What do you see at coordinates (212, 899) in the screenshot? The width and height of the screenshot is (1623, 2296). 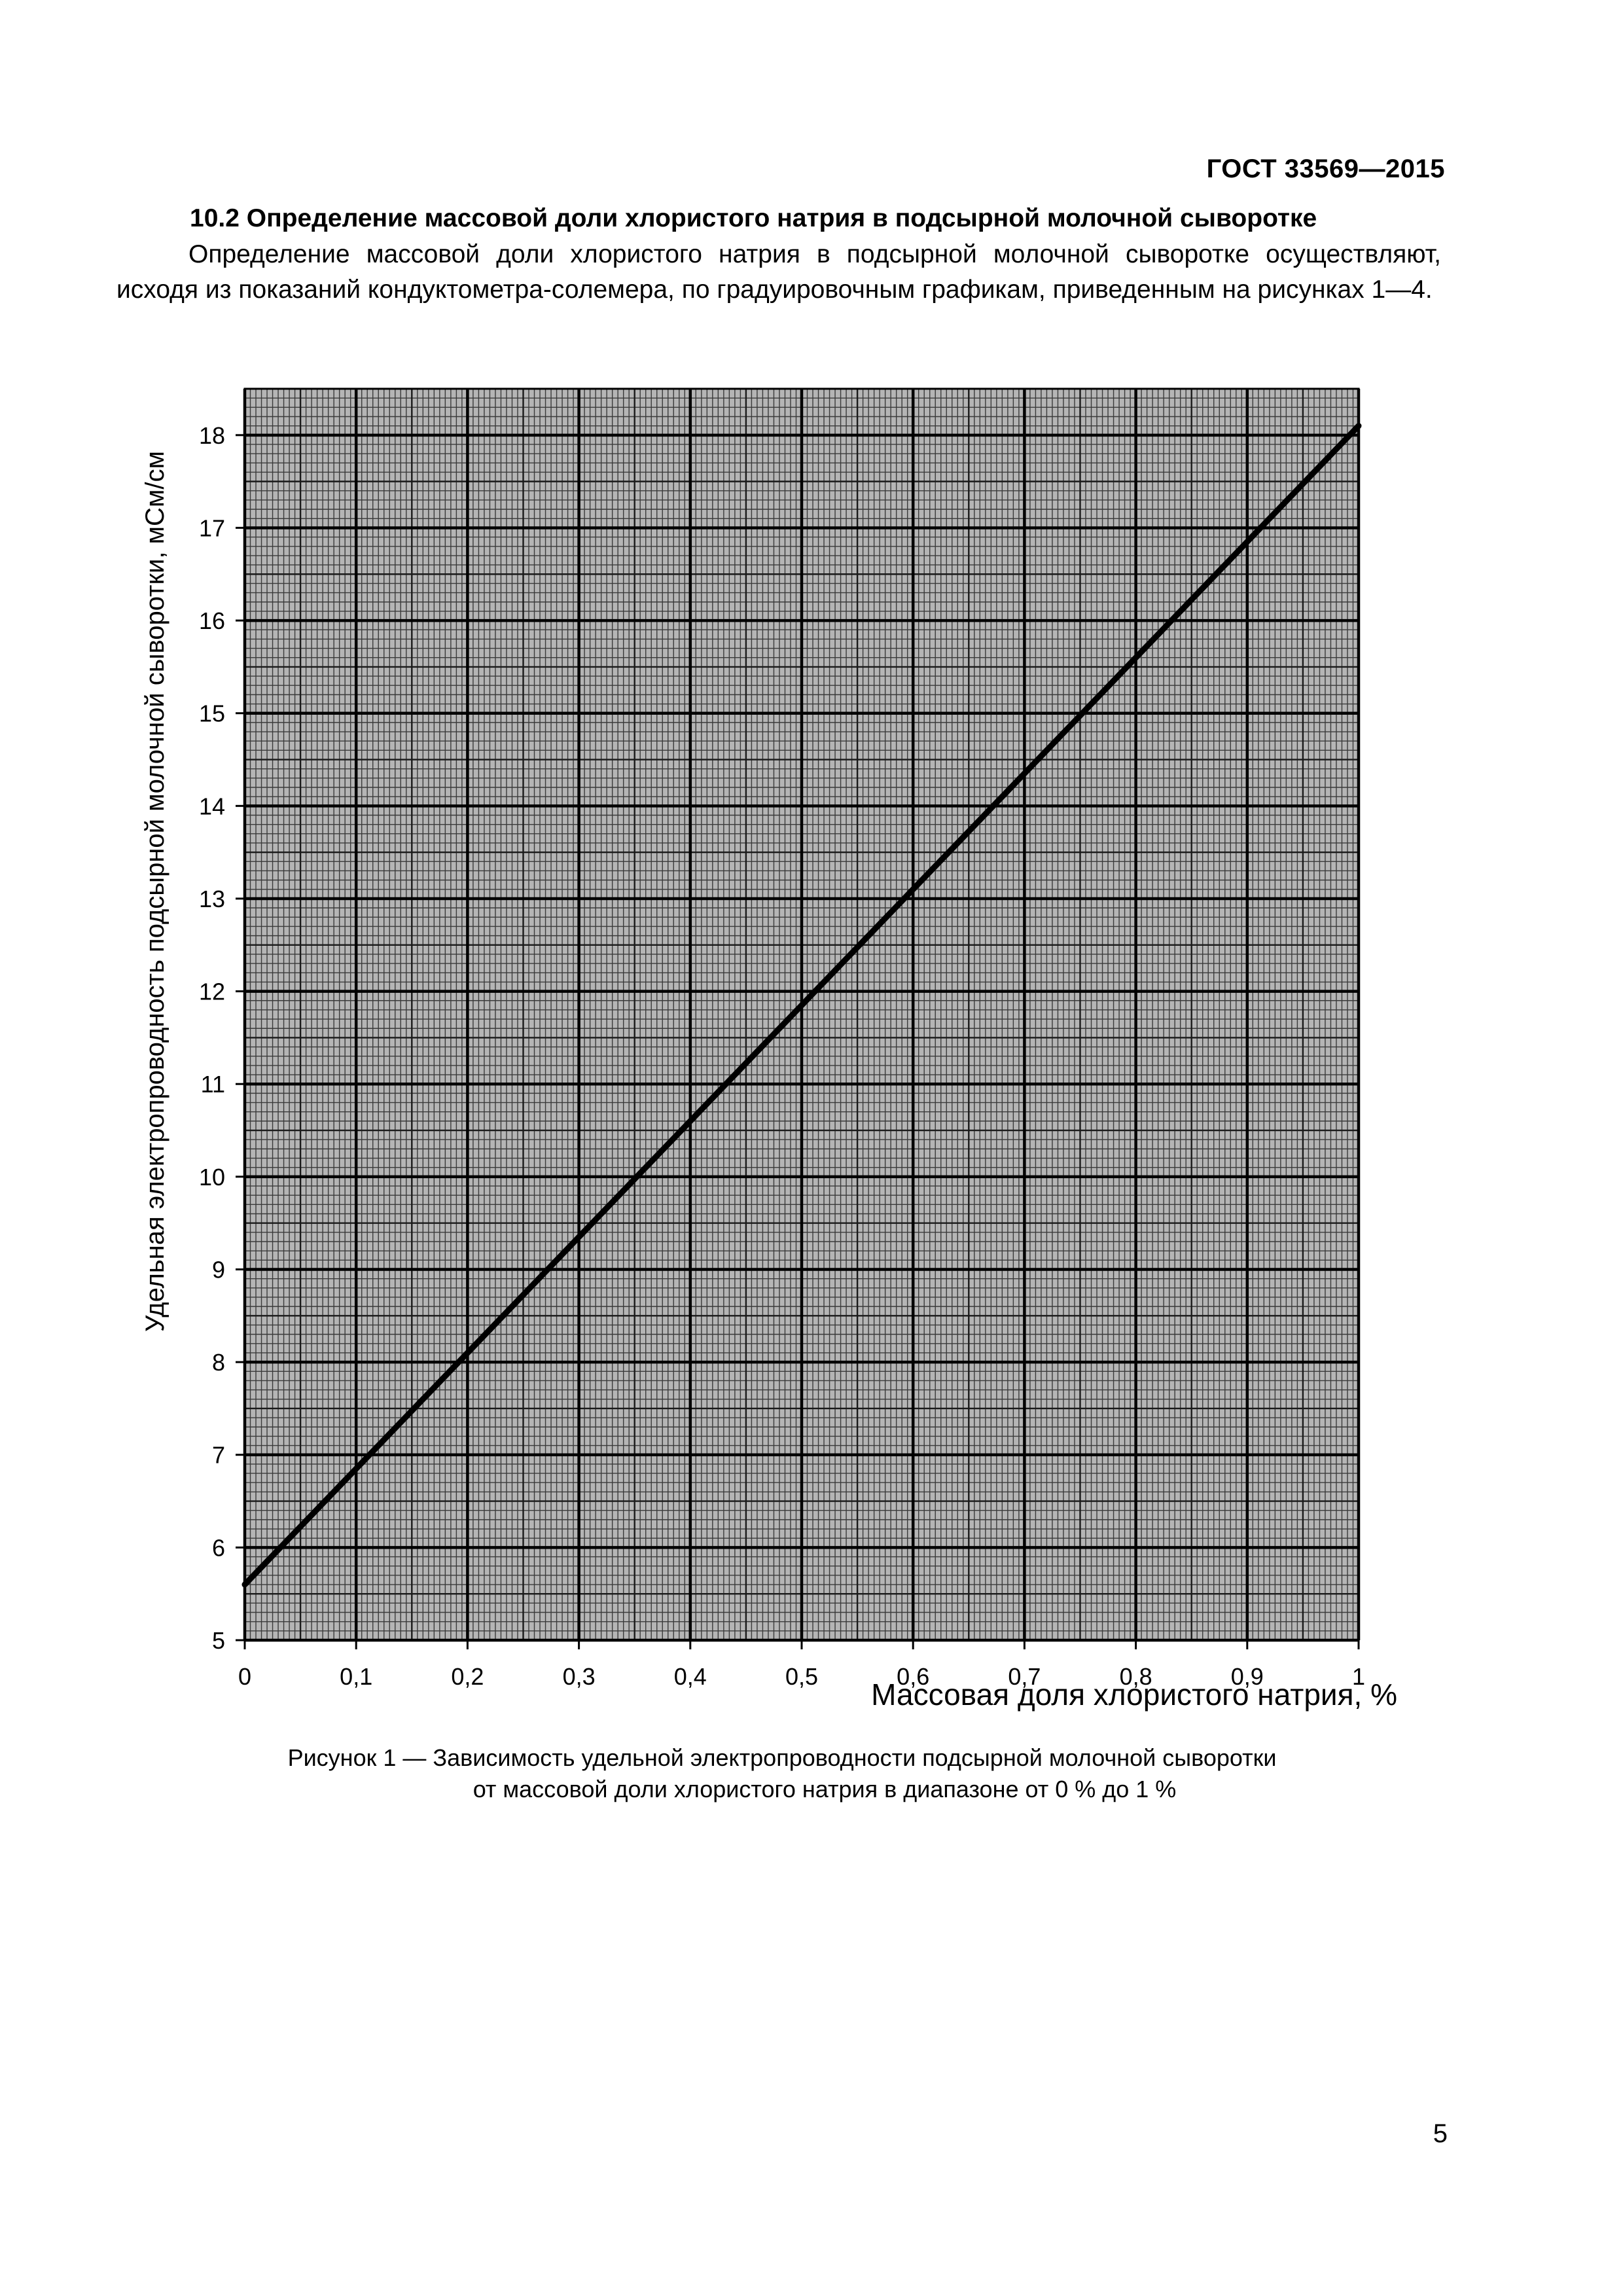 I see `y-tick-label: 13` at bounding box center [212, 899].